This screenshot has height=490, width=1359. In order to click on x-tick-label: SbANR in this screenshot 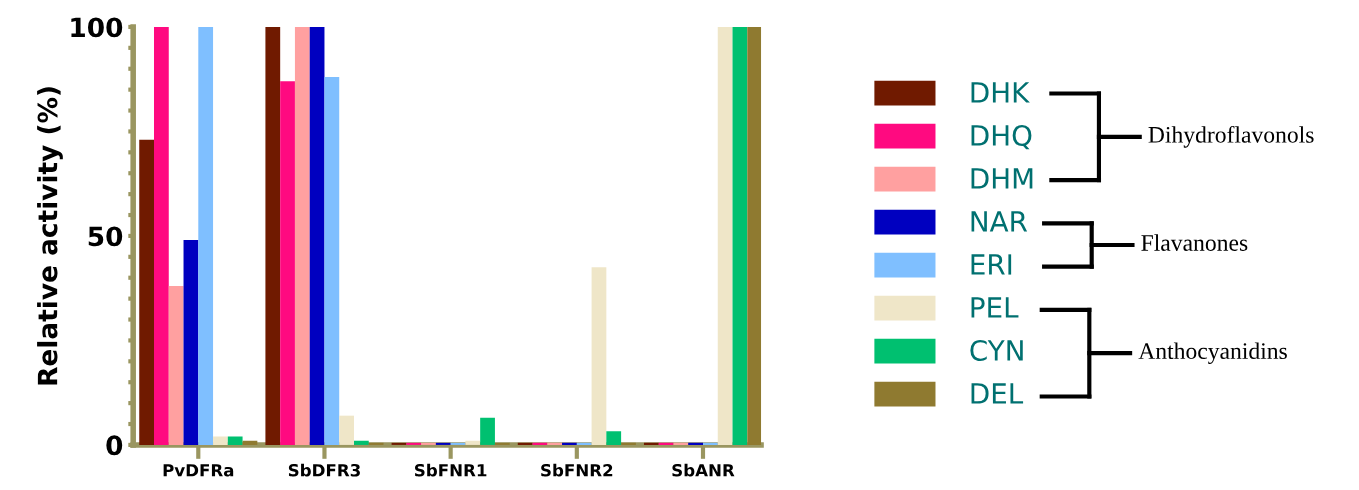, I will do `click(703, 470)`.